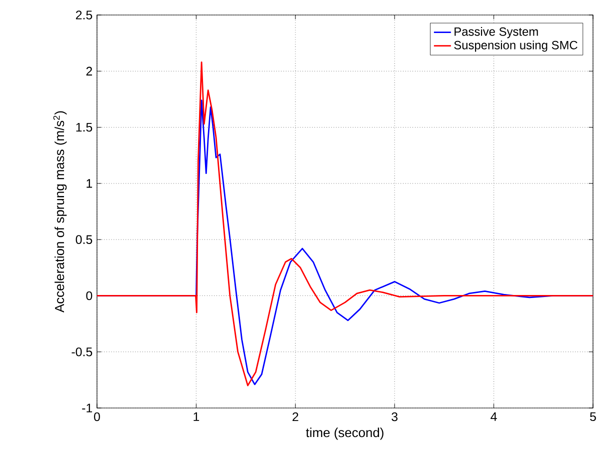  Describe the element at coordinates (295, 417) in the screenshot. I see `x-tick-label: 2` at that location.